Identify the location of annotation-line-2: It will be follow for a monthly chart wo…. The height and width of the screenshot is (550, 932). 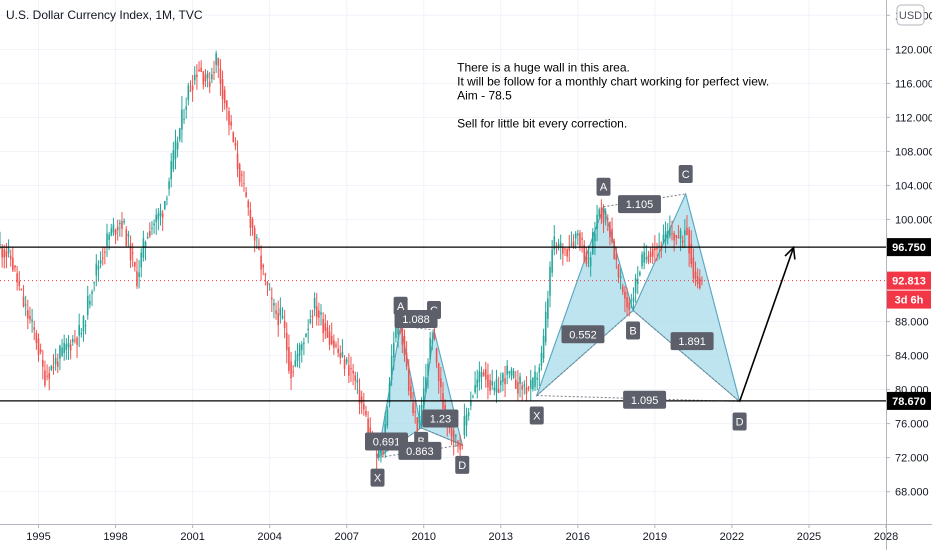
(613, 81).